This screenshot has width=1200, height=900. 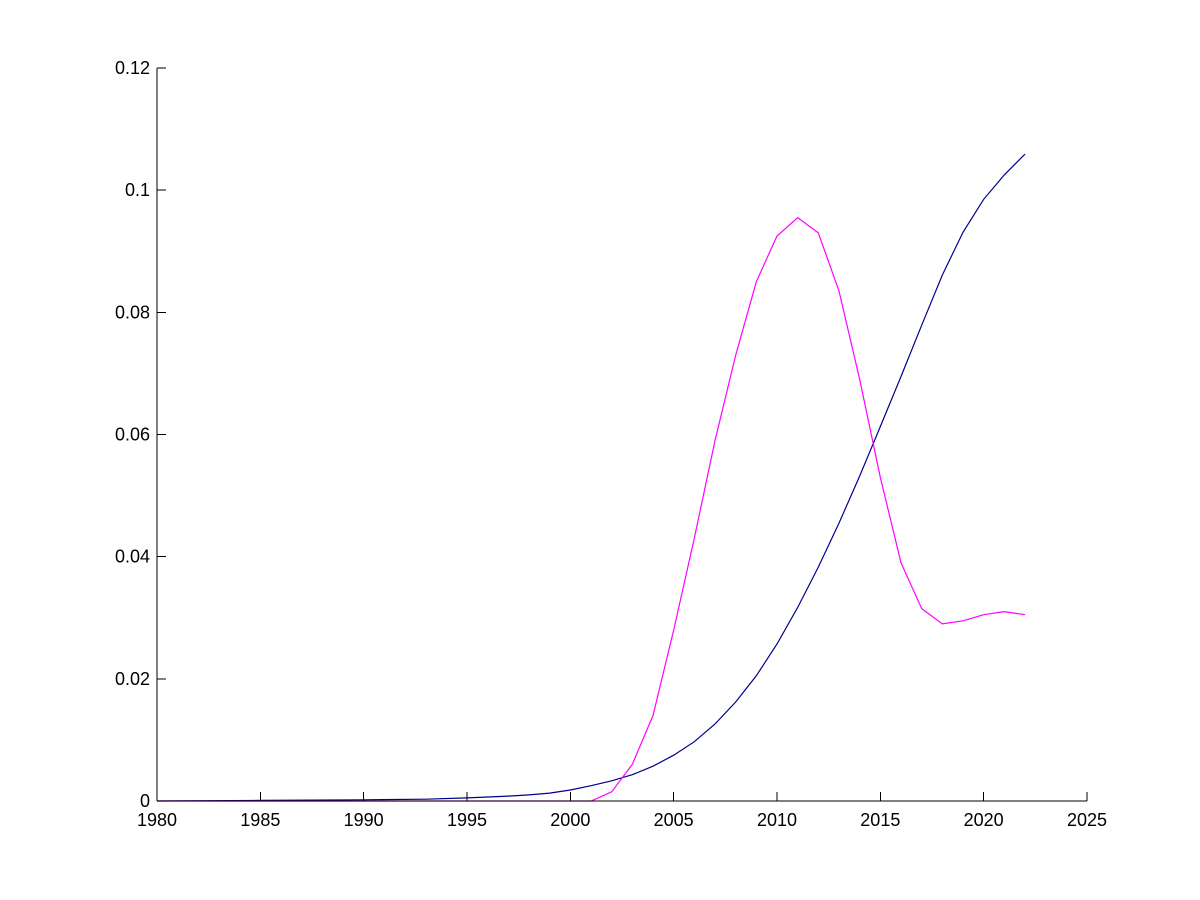 What do you see at coordinates (622, 811) in the screenshot?
I see `x-axis: 1980 1985 1990 1995 2000 2005 2010 2015 2020 2025` at bounding box center [622, 811].